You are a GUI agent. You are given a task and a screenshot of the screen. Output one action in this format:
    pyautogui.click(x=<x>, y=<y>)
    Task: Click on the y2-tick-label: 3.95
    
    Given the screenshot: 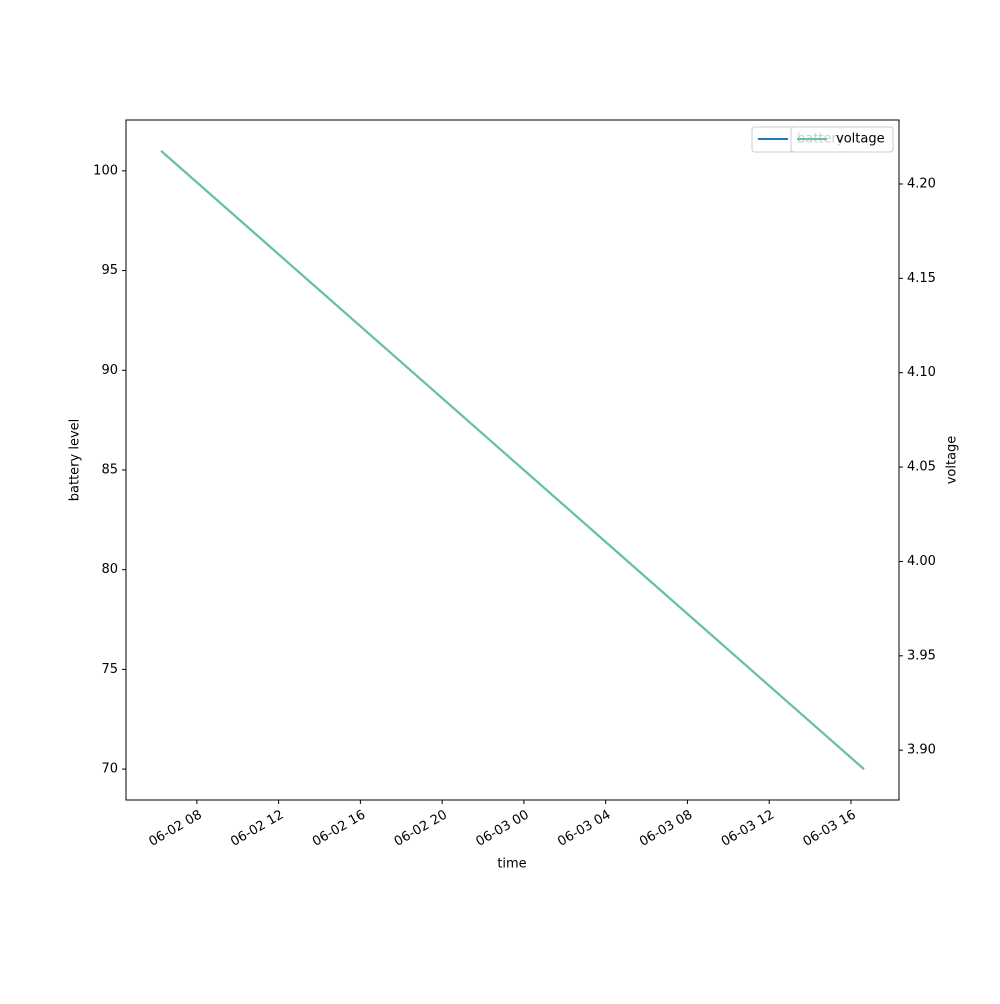 What is the action you would take?
    pyautogui.click(x=921, y=655)
    